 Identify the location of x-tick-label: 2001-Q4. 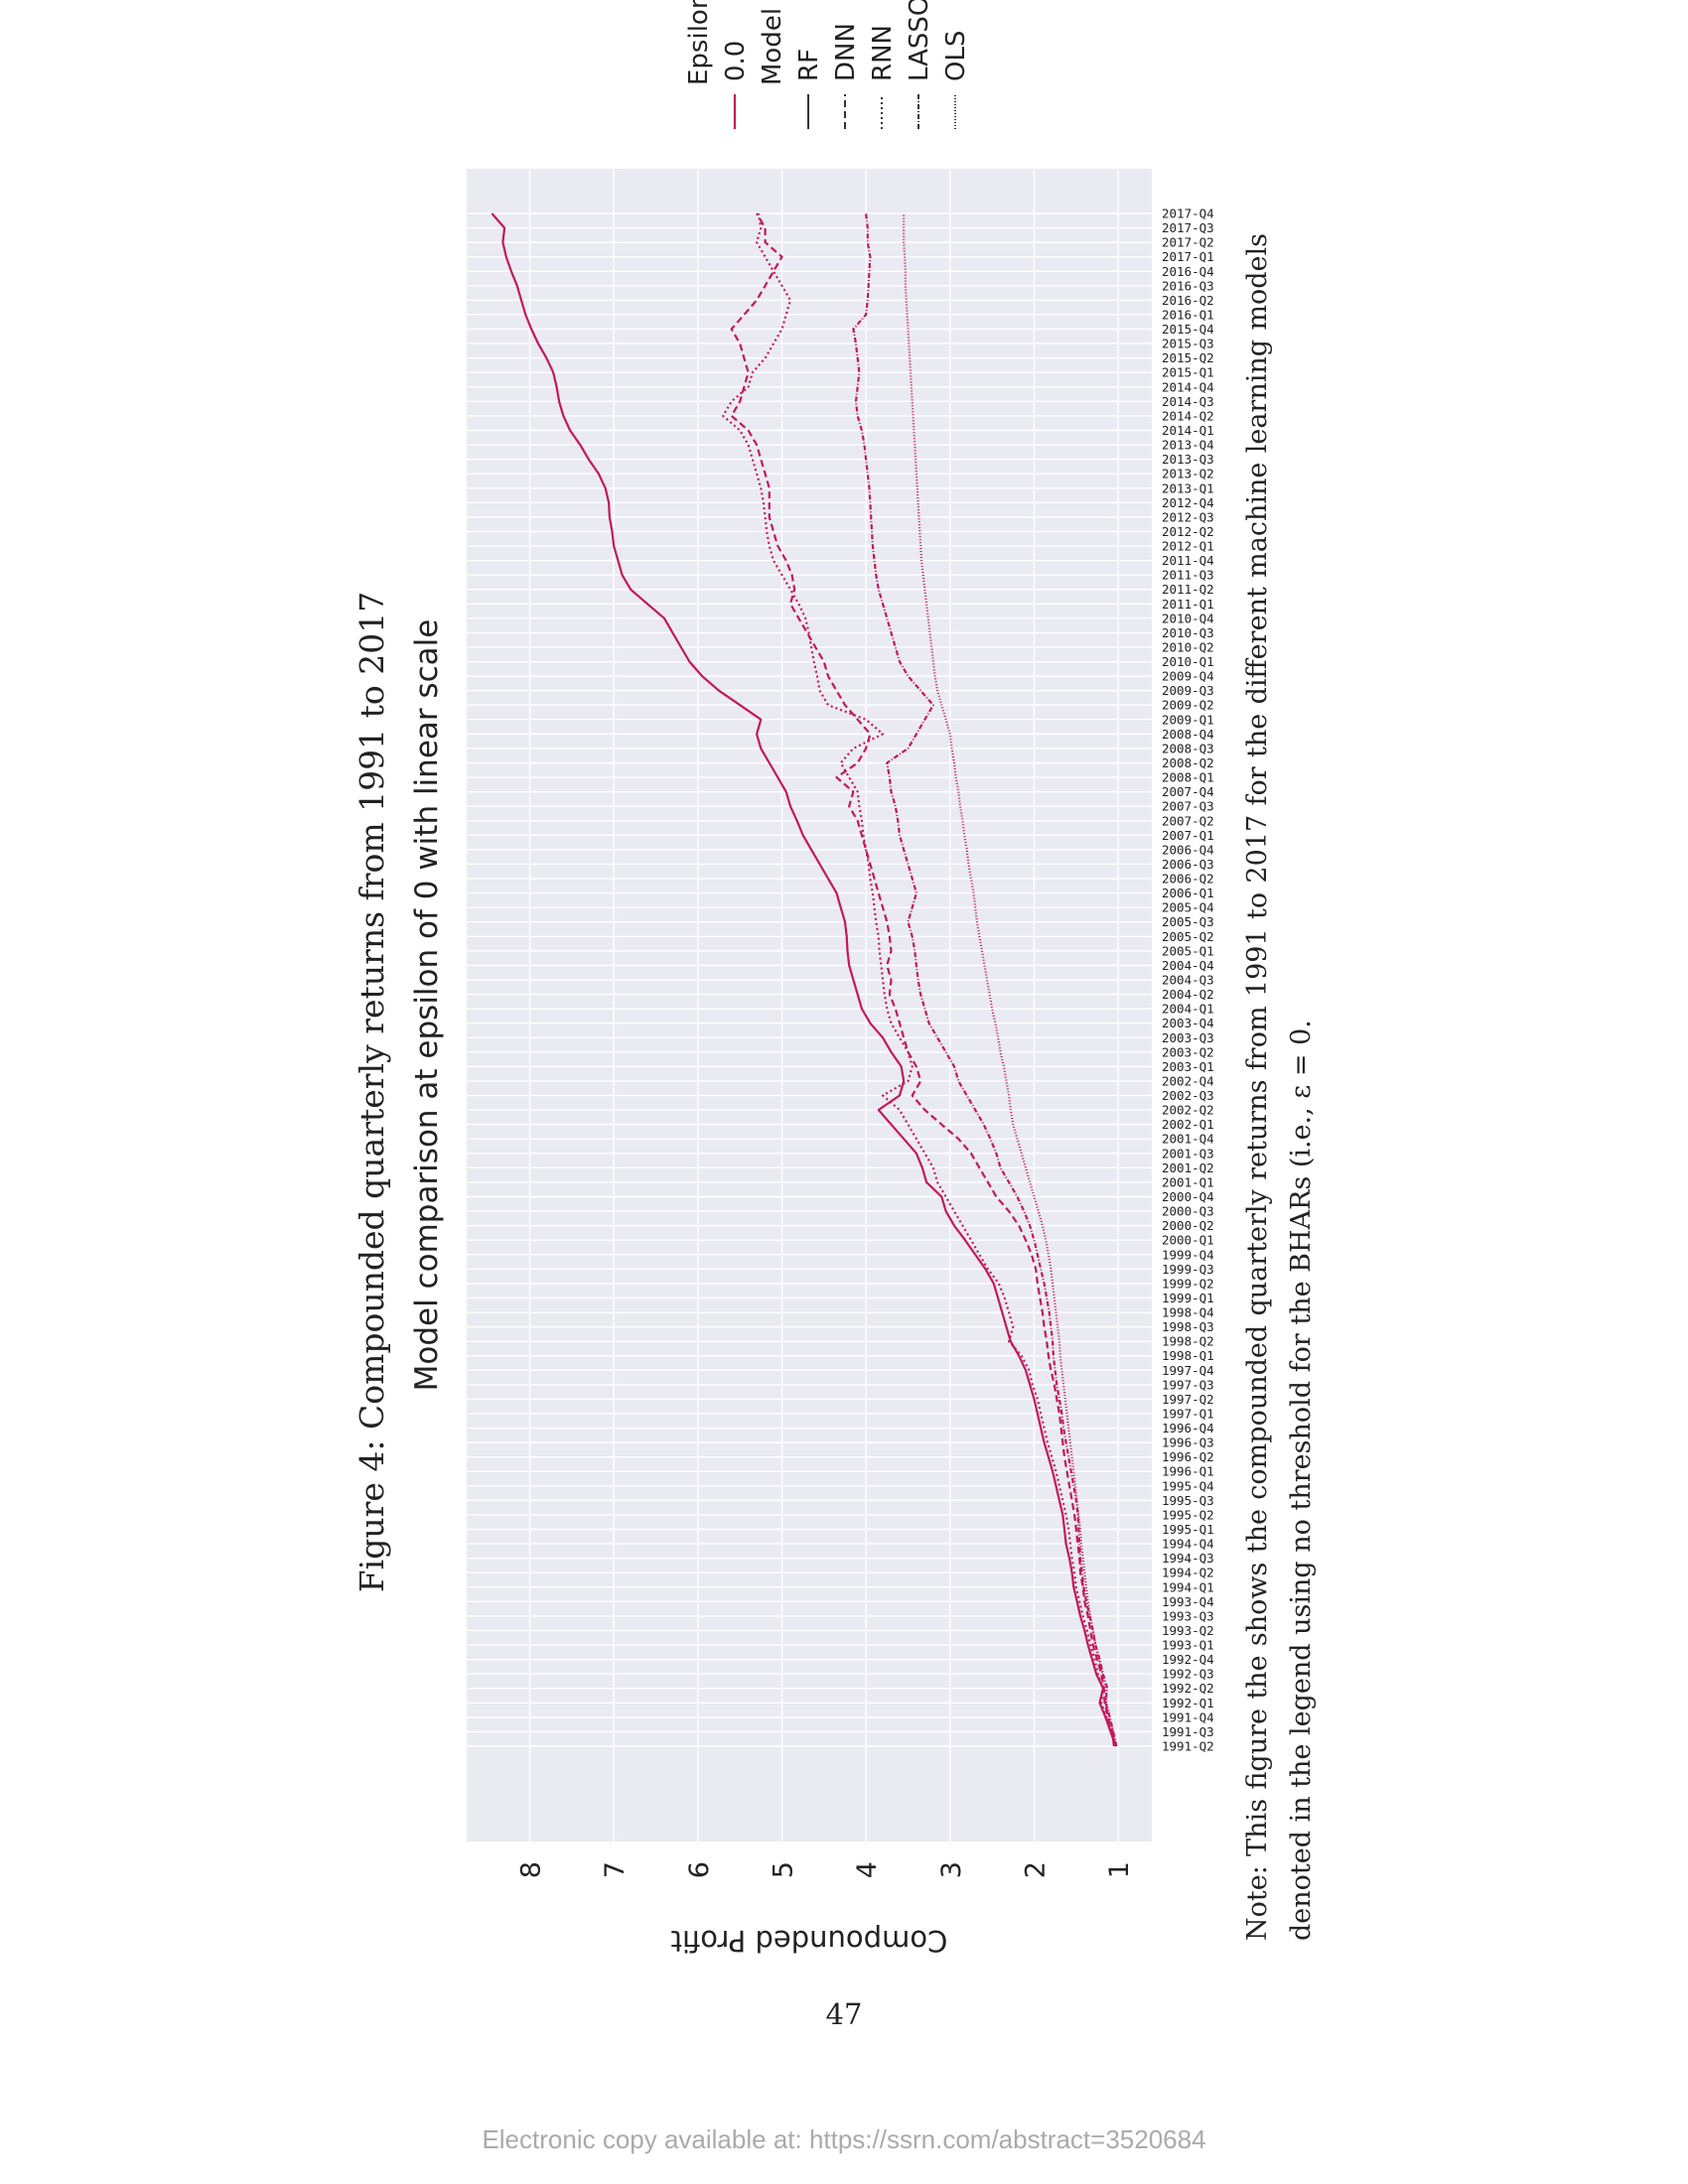
(1188, 1139).